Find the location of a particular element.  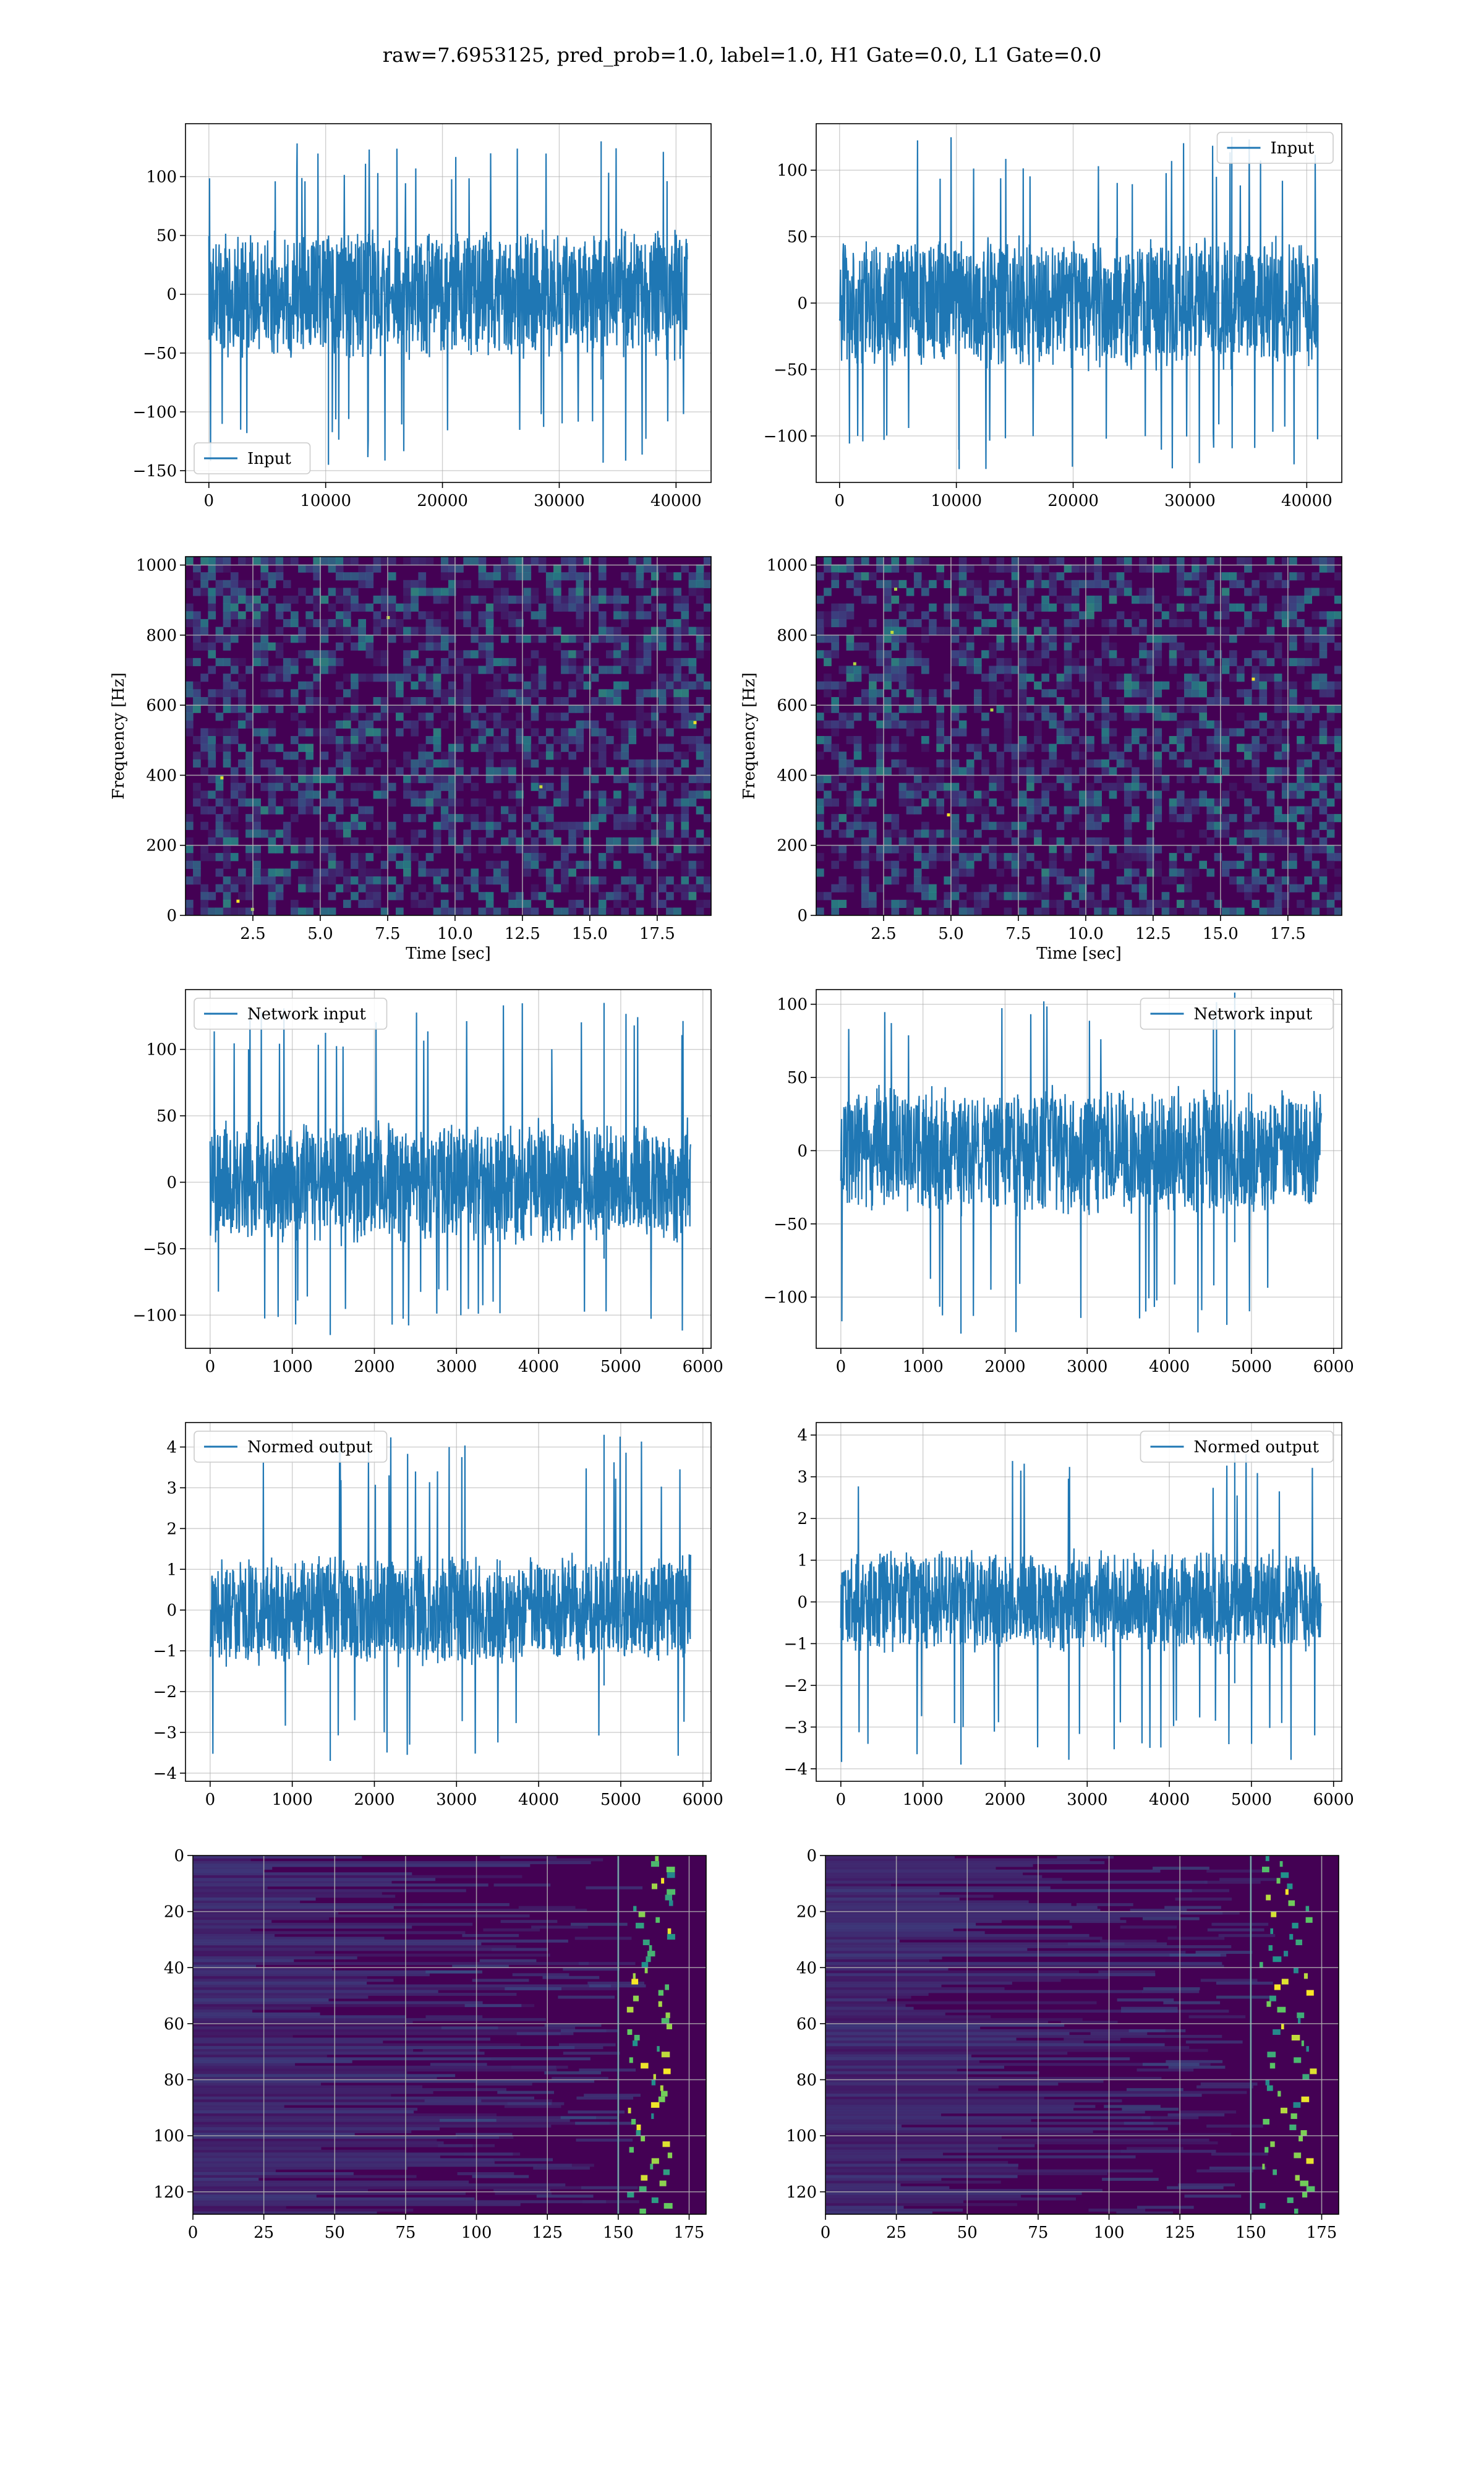

legend: Input is located at coordinates (252, 458).